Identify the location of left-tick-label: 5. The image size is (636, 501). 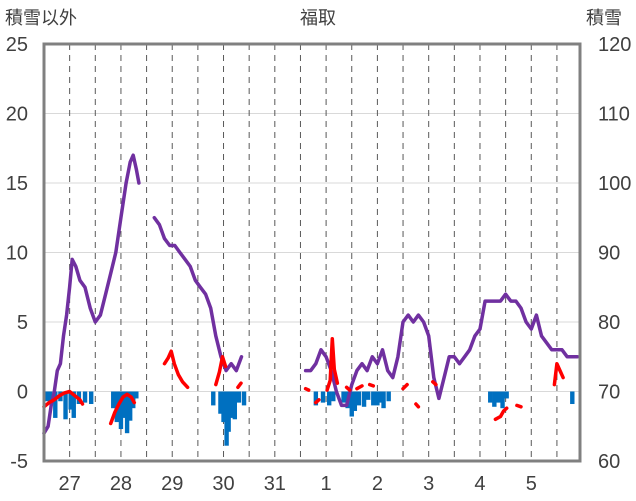
(22, 323).